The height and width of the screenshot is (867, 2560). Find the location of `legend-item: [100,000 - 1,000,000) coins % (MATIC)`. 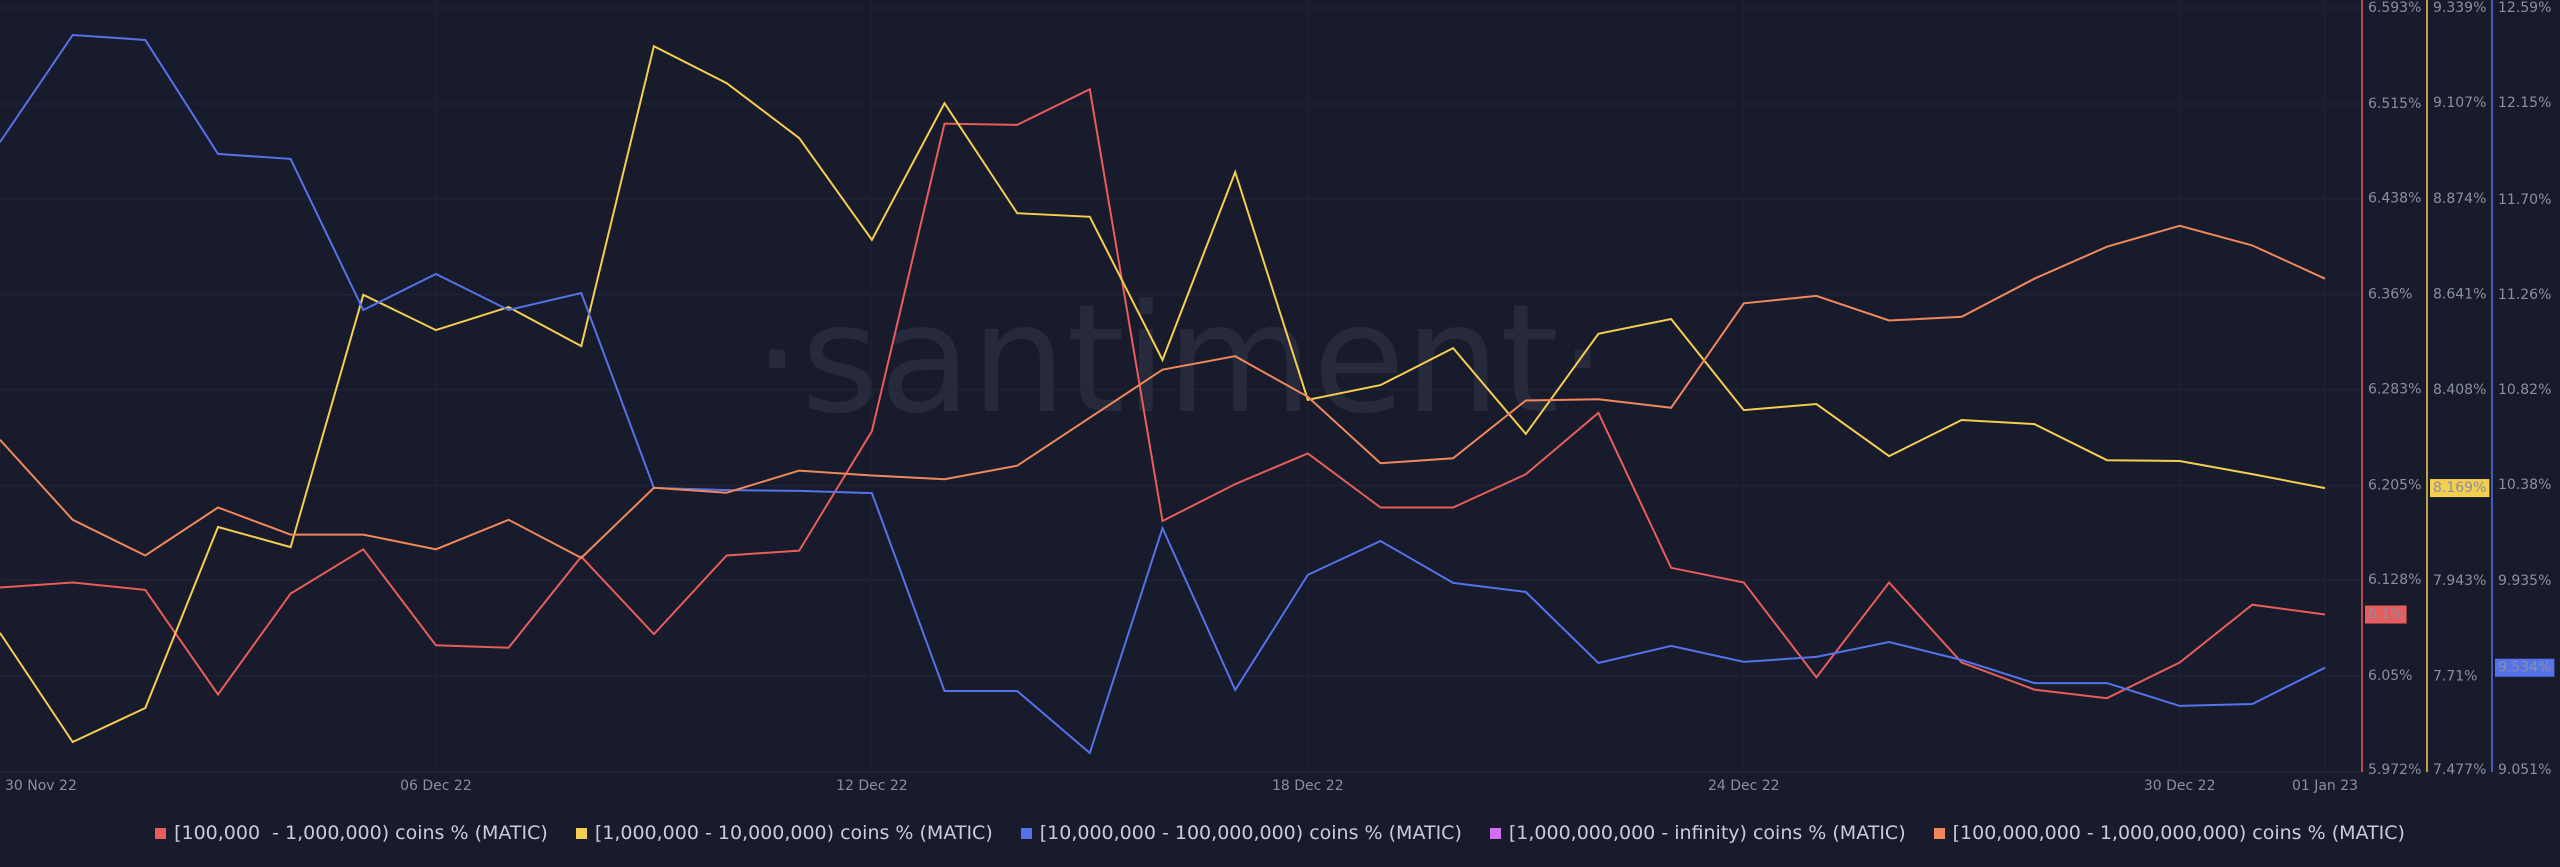

legend-item: [100,000 - 1,000,000) coins % (MATIC) is located at coordinates (351, 833).